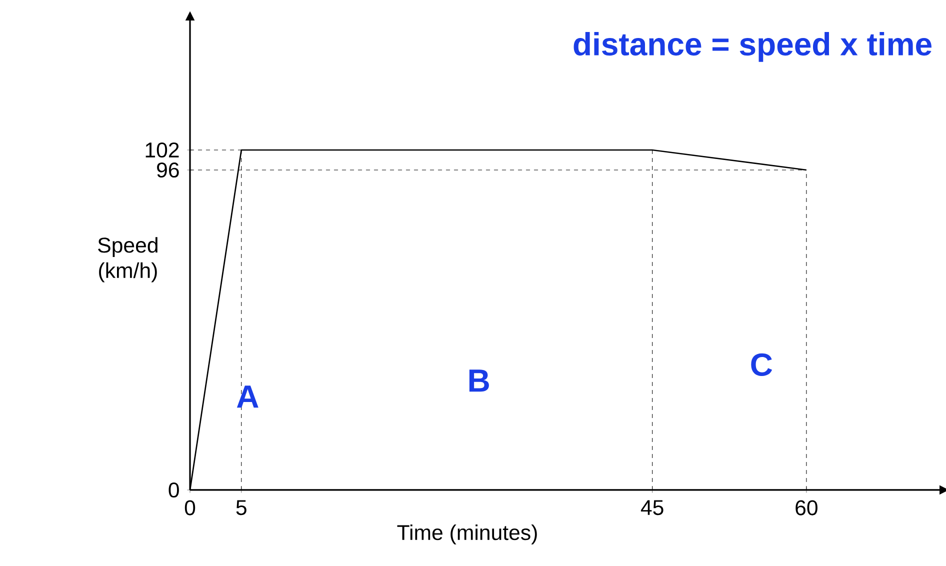  I want to click on y-tick-label: 0, so click(173, 490).